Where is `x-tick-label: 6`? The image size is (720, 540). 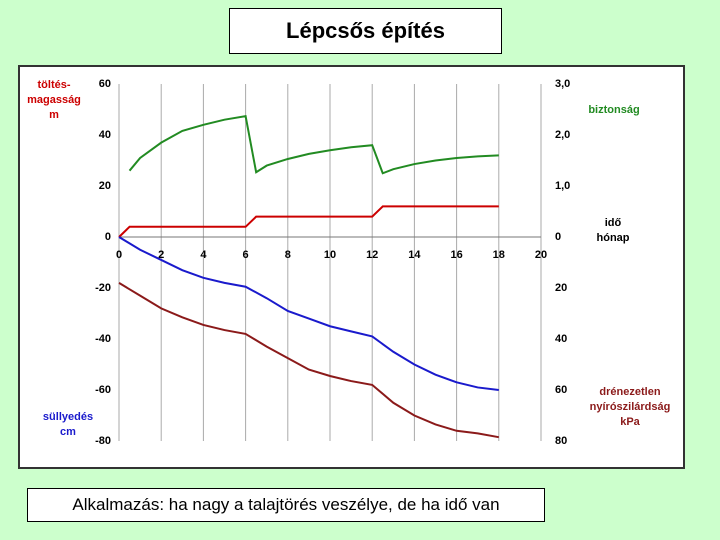
x-tick-label: 6 is located at coordinates (246, 255).